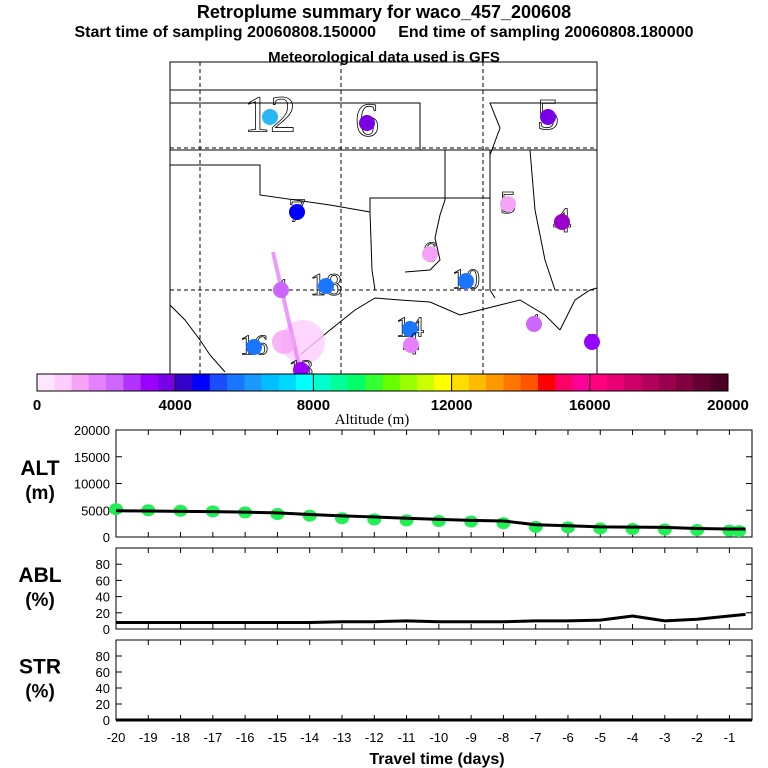 The width and height of the screenshot is (768, 768). Describe the element at coordinates (212, 737) in the screenshot. I see `x-tick-label: -17` at that location.